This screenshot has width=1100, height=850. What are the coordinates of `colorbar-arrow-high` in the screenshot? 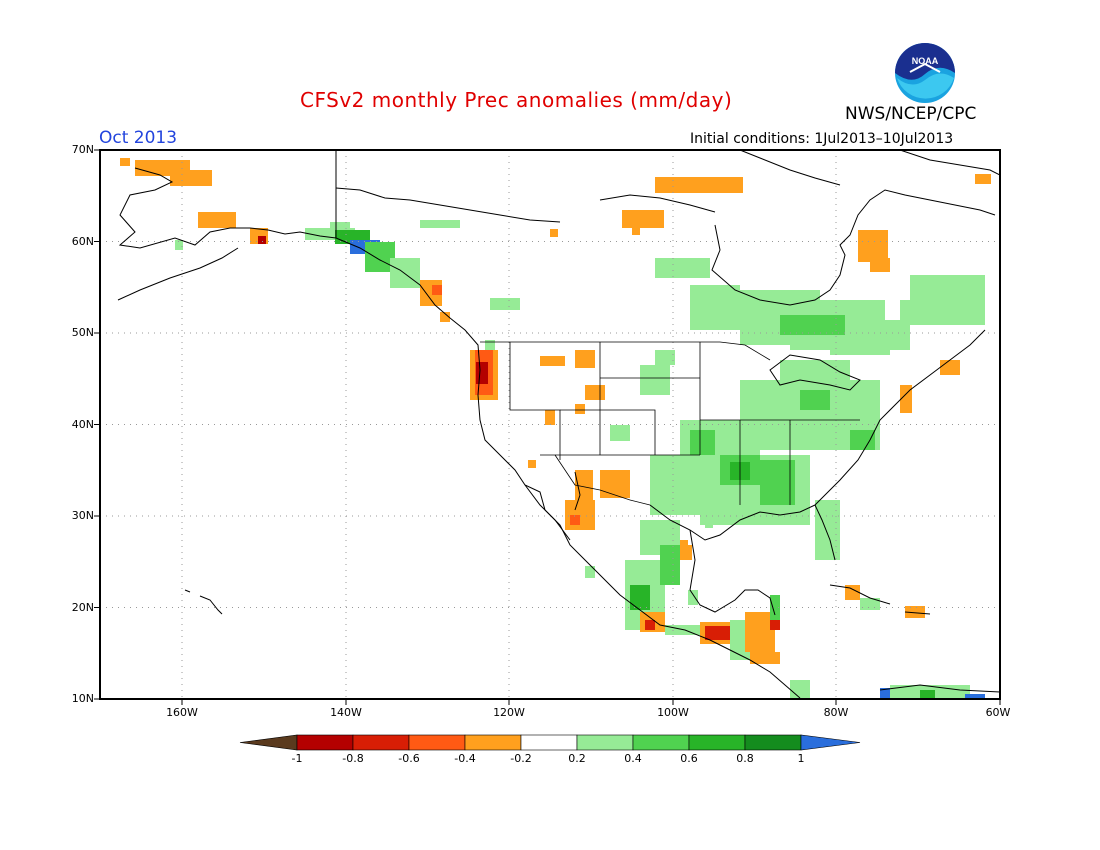 It's located at (830, 742).